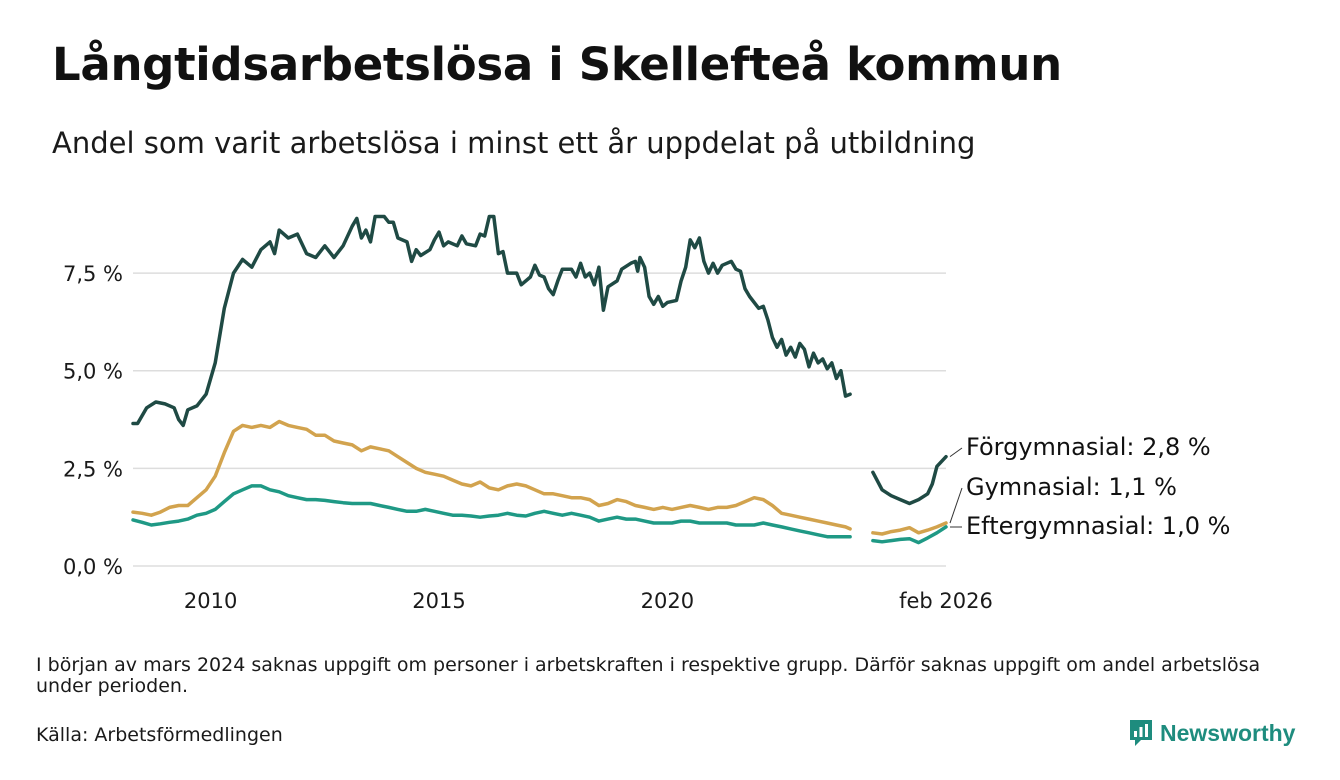 Image resolution: width=1340 pixels, height=780 pixels. What do you see at coordinates (956, 505) in the screenshot?
I see `label-connector-gymnasial` at bounding box center [956, 505].